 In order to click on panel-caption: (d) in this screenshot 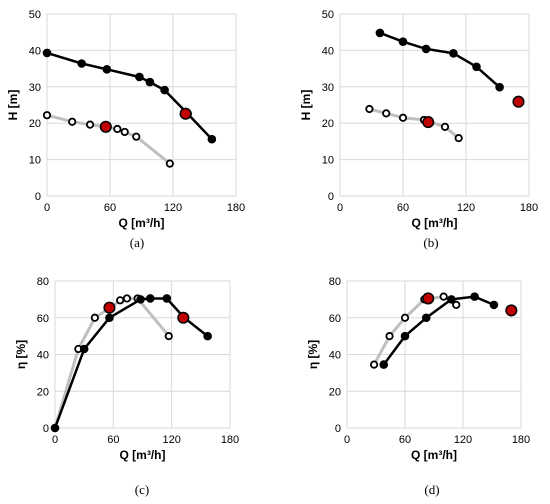, I will do `click(431, 489)`.